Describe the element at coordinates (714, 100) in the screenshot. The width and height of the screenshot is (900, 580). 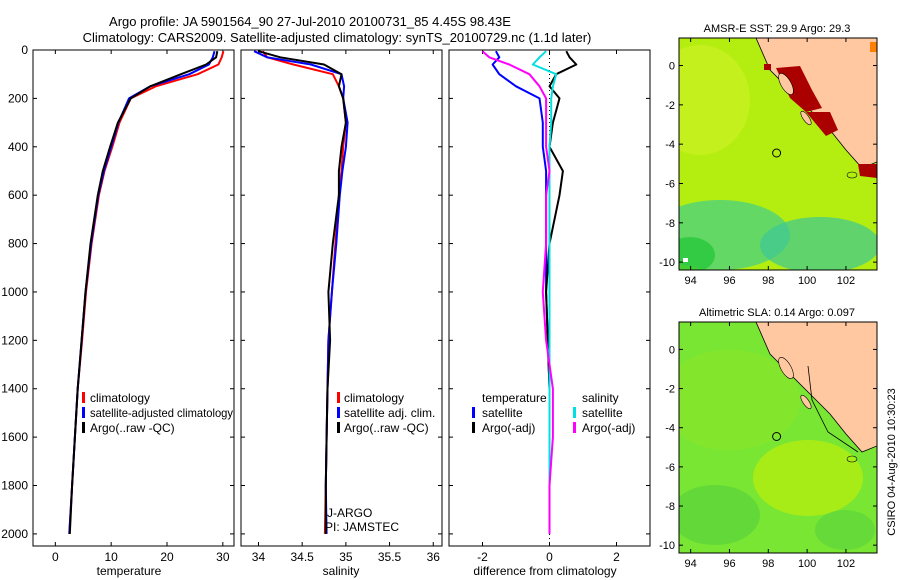
I see `sst-warm-patch` at that location.